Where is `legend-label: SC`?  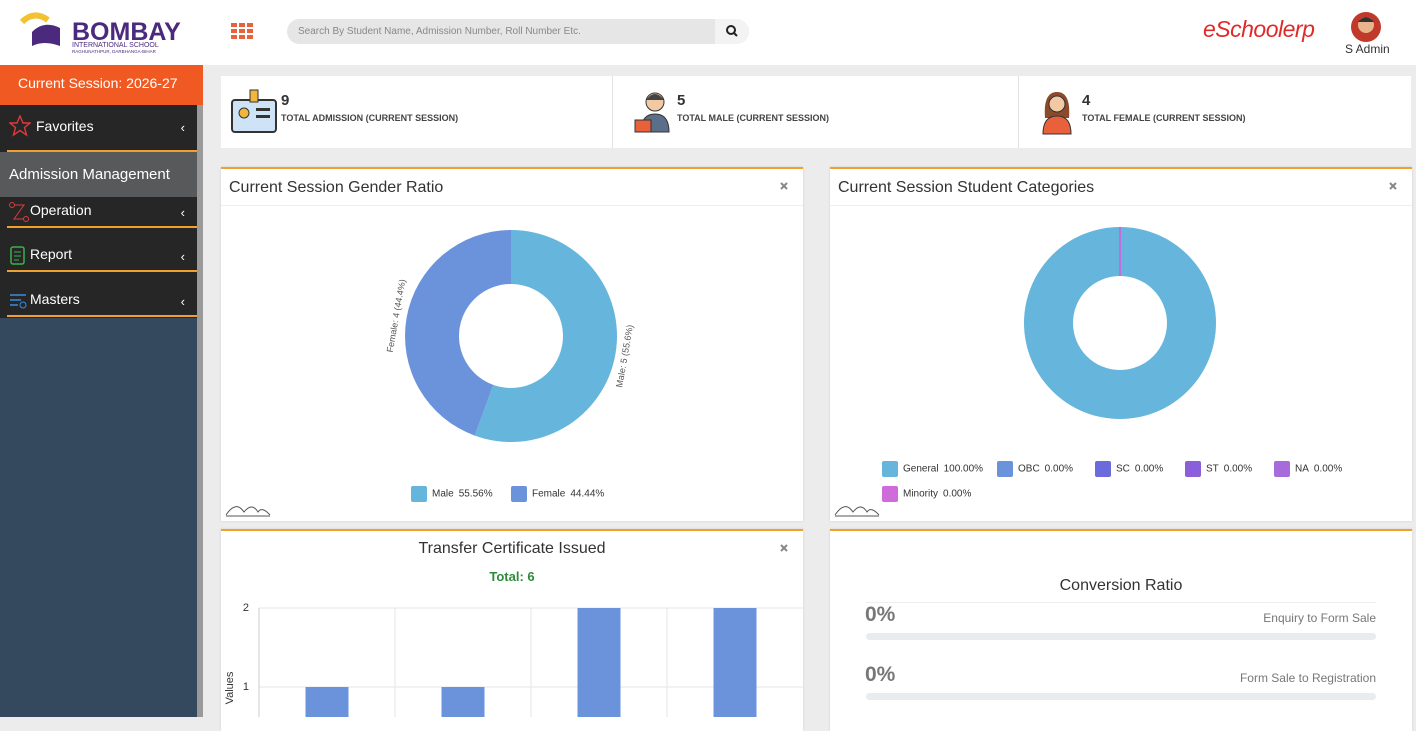
legend-label: SC is located at coordinates (1123, 469).